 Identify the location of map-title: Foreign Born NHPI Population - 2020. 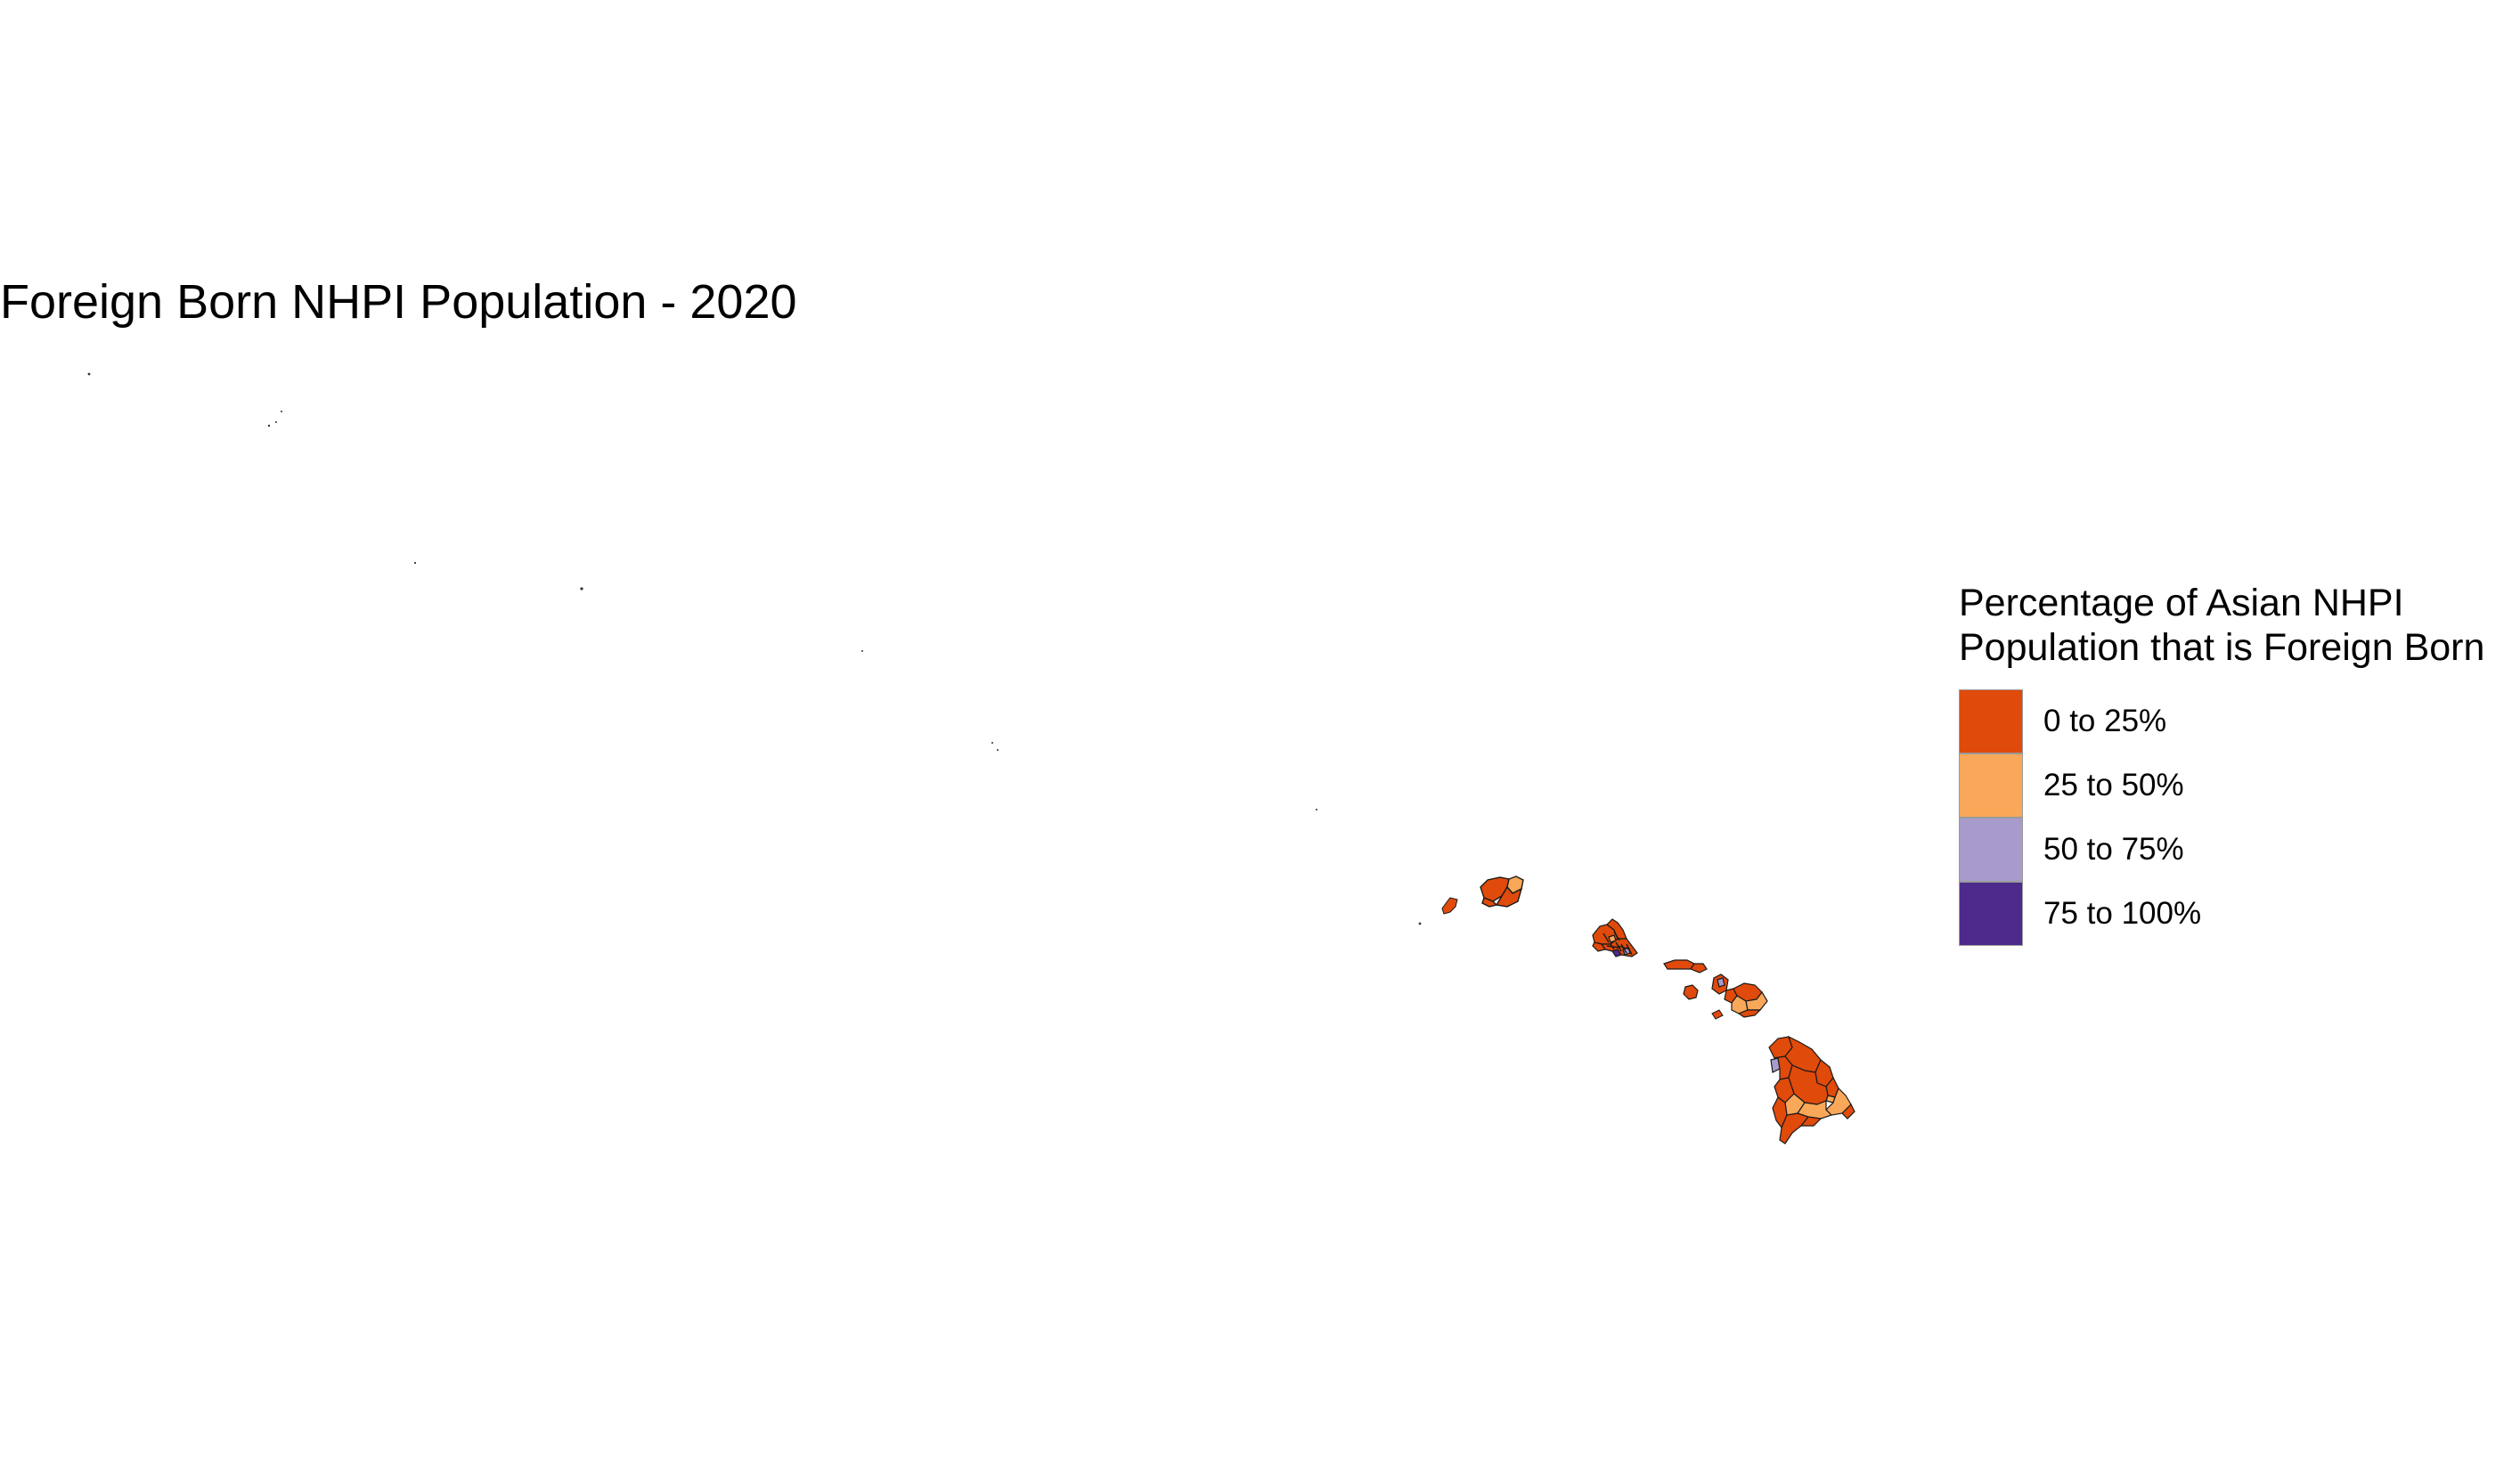
(398, 302).